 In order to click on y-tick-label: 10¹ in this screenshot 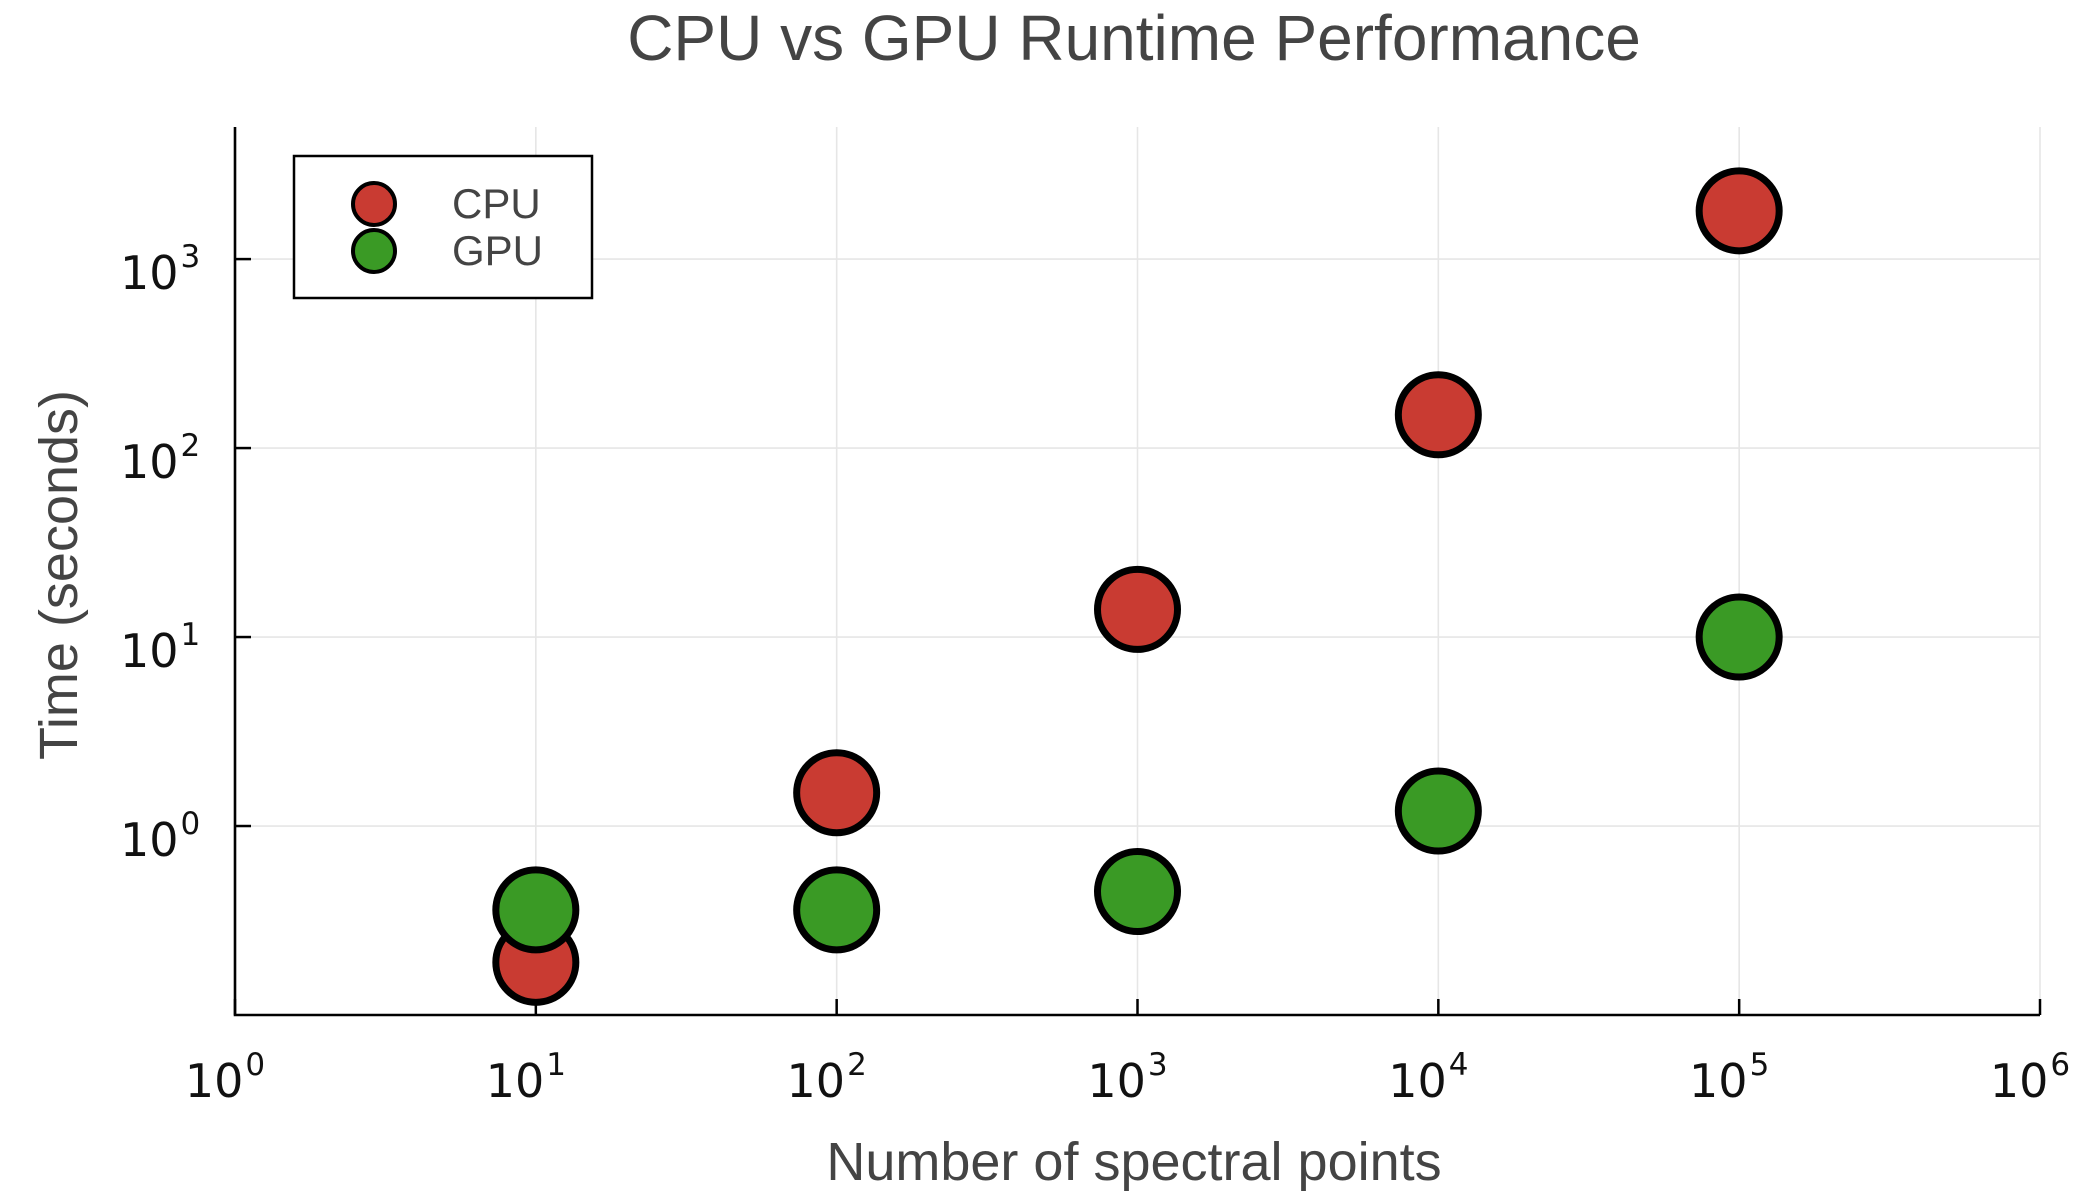, I will do `click(160, 647)`.